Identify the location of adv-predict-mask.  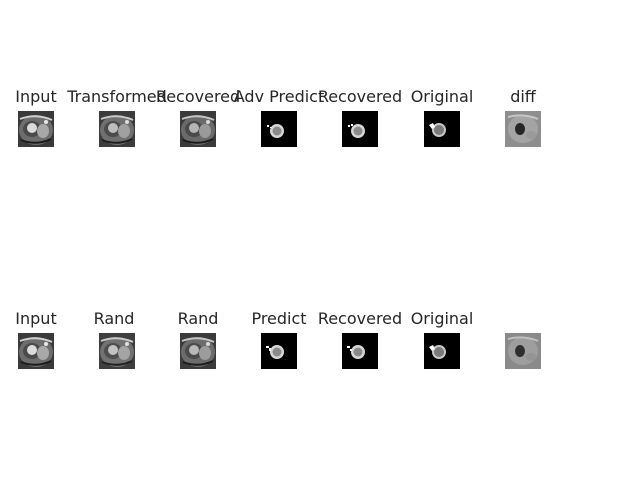
(279, 129).